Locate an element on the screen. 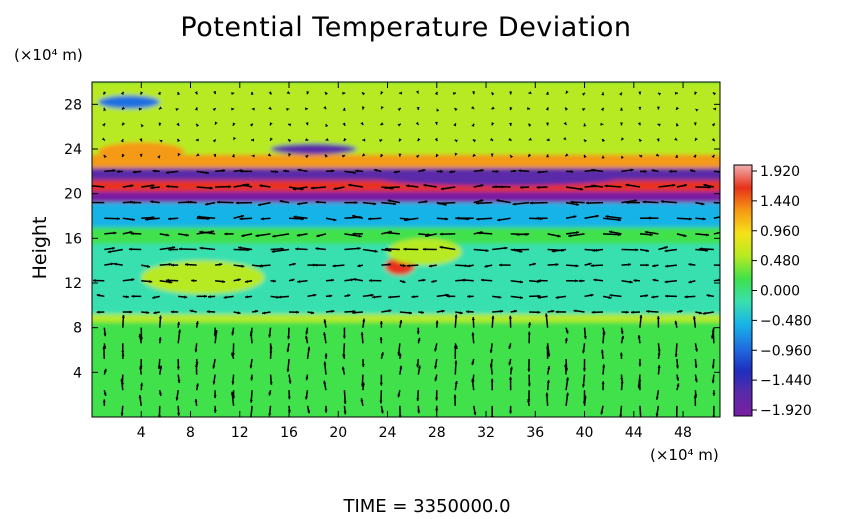  field-band is located at coordinates (406, 215).